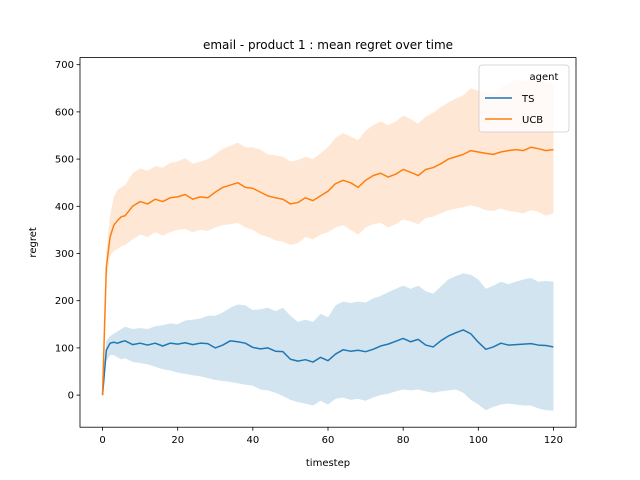  Describe the element at coordinates (532, 120) in the screenshot. I see `legend-label-ucb: UCB` at that location.